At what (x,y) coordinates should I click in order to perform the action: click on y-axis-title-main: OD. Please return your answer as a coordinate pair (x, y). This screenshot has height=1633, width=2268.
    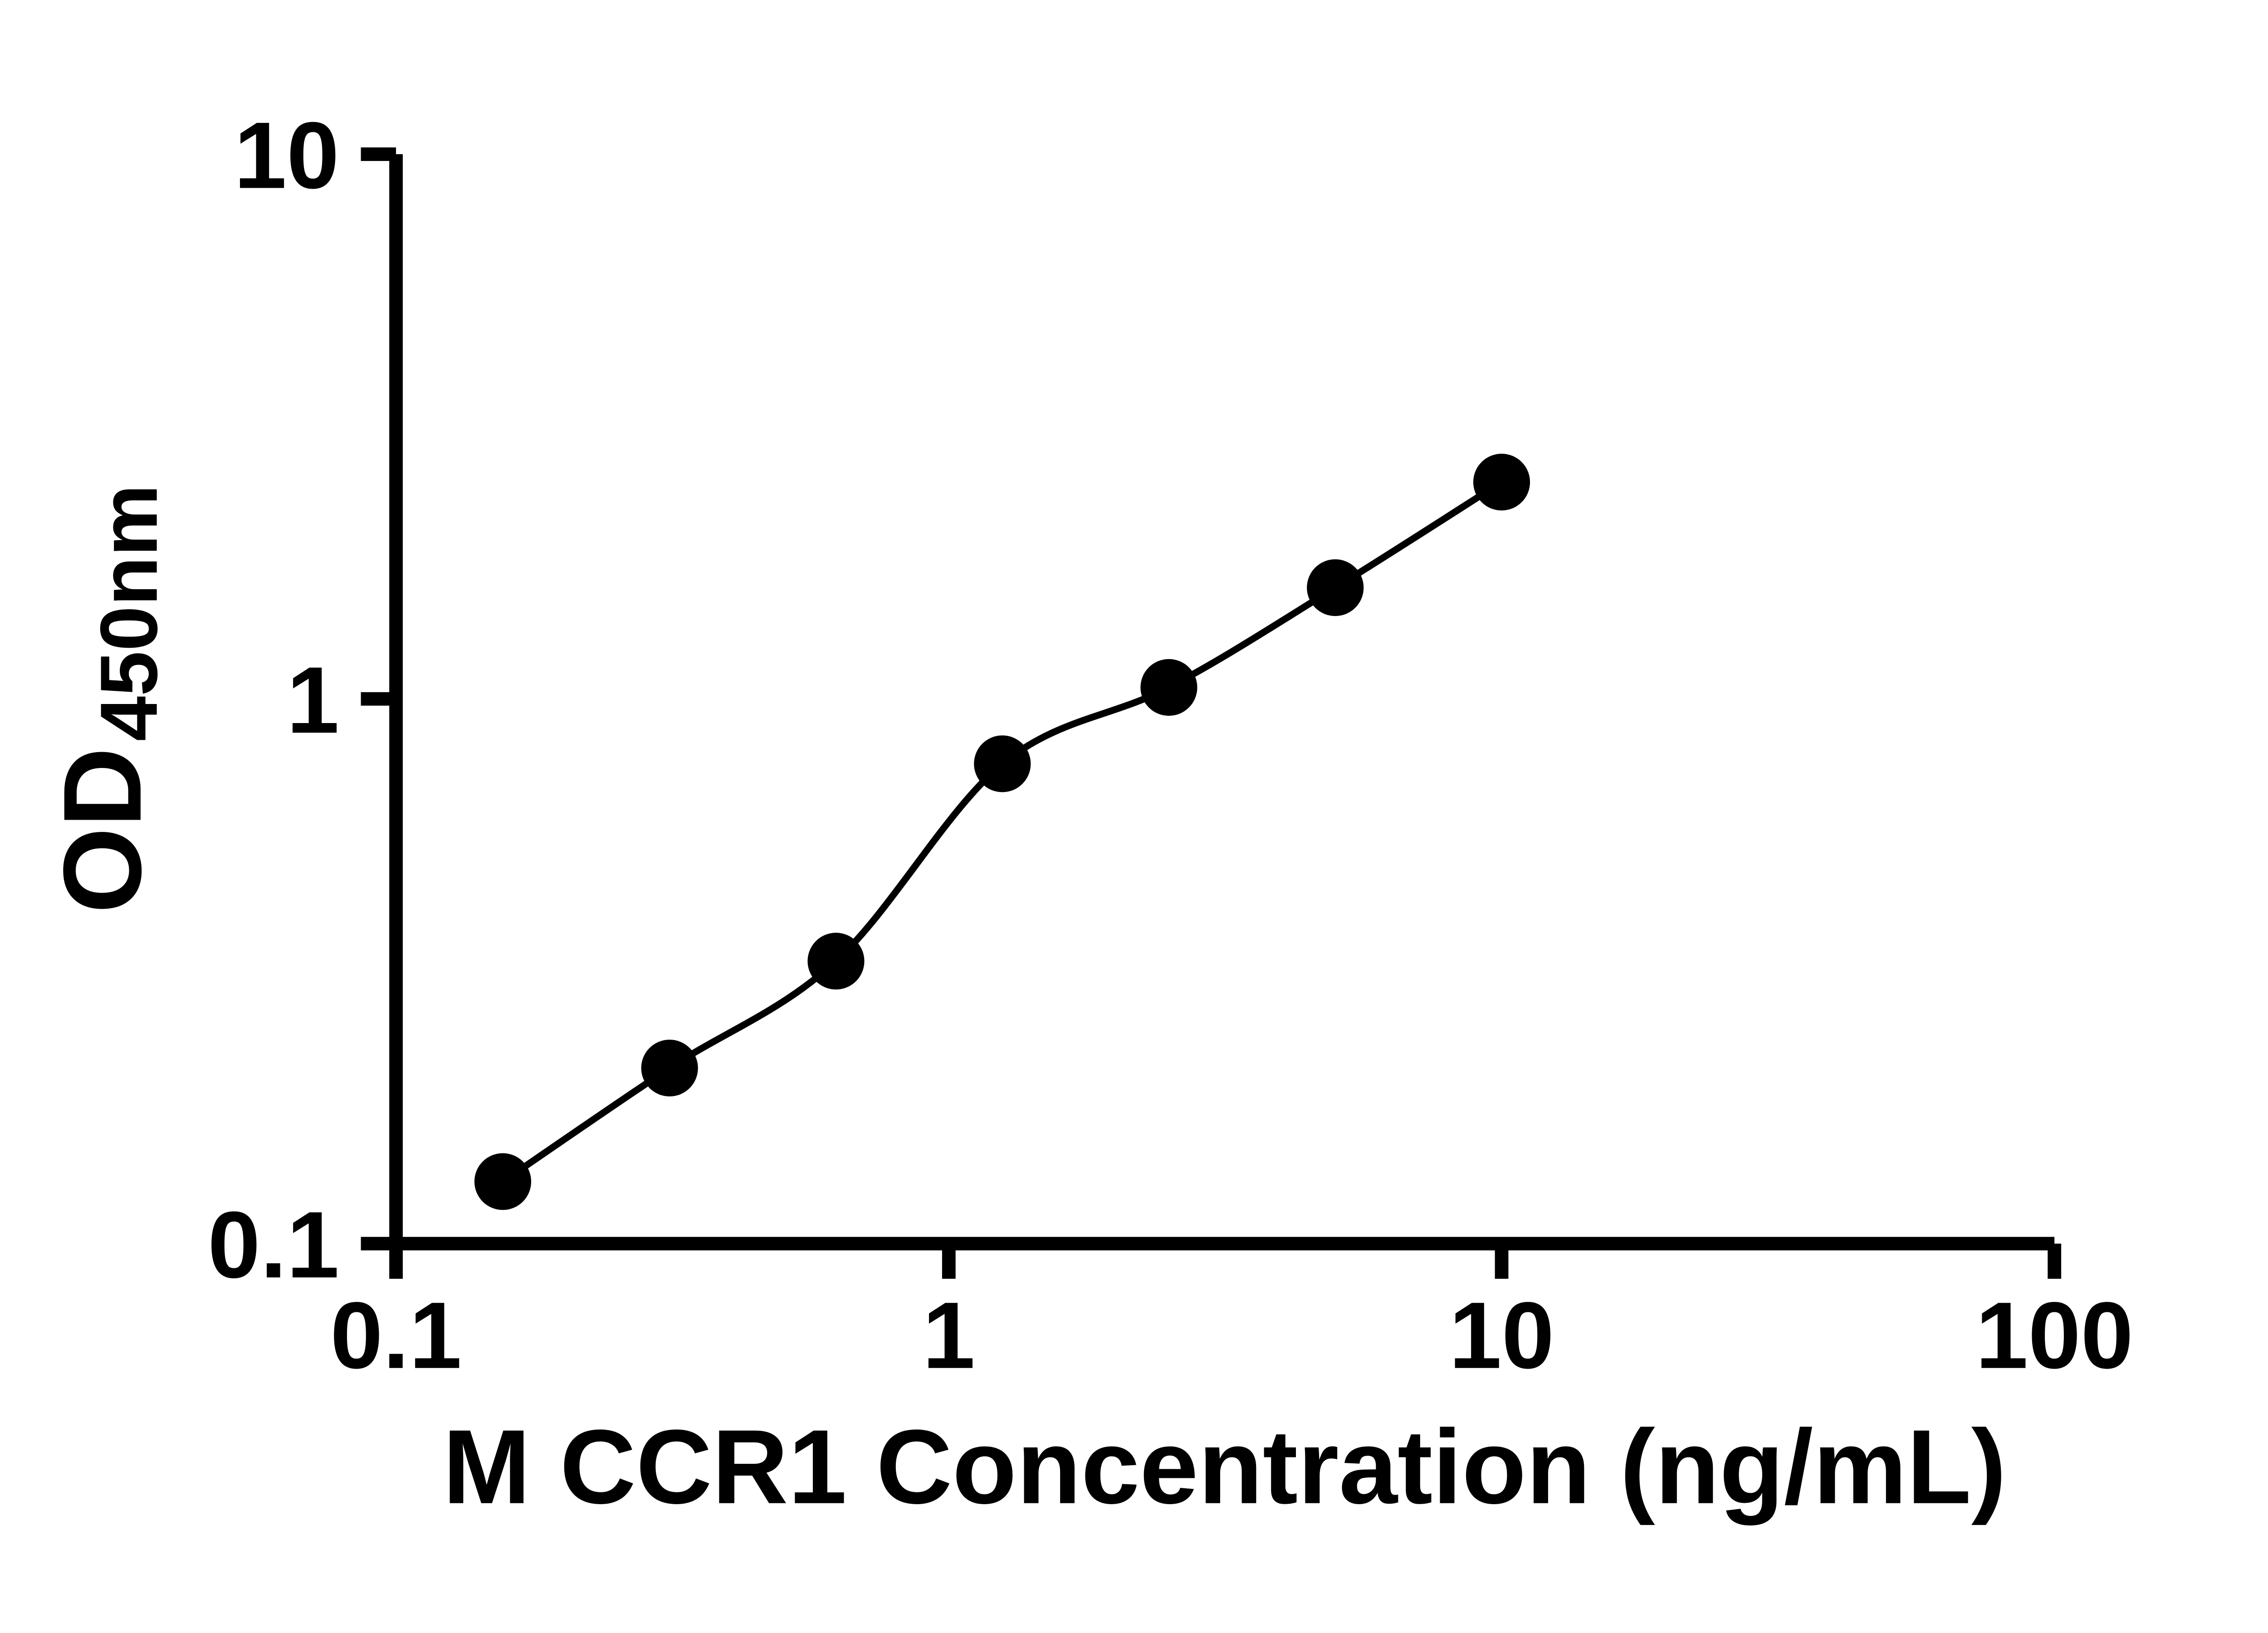
    Looking at the image, I should click on (102, 830).